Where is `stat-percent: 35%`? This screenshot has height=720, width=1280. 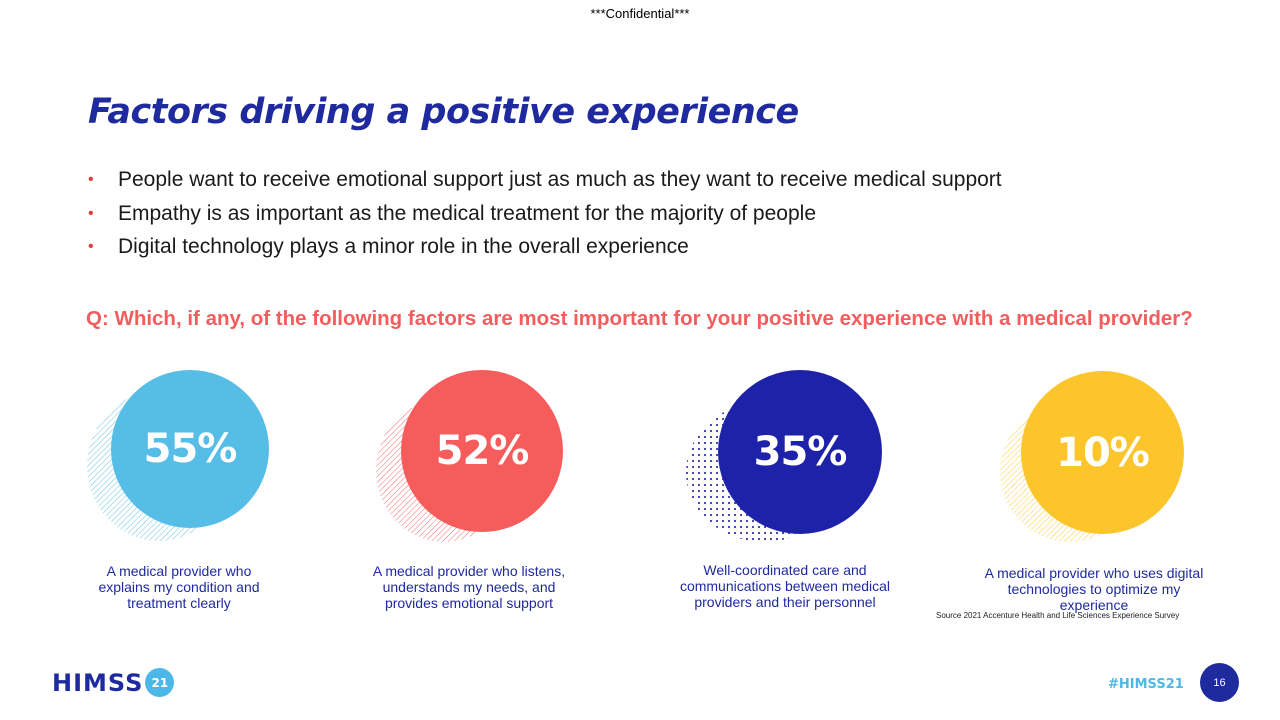 stat-percent: 35% is located at coordinates (800, 452).